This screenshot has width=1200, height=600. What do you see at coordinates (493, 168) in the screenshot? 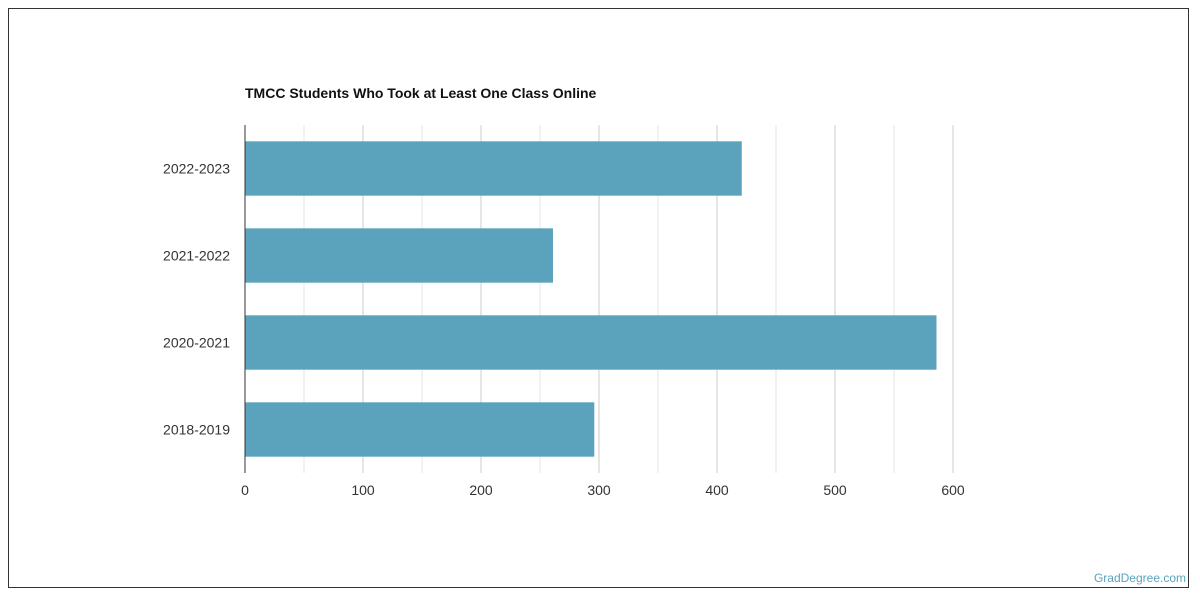
I see `bar-2022-2023` at bounding box center [493, 168].